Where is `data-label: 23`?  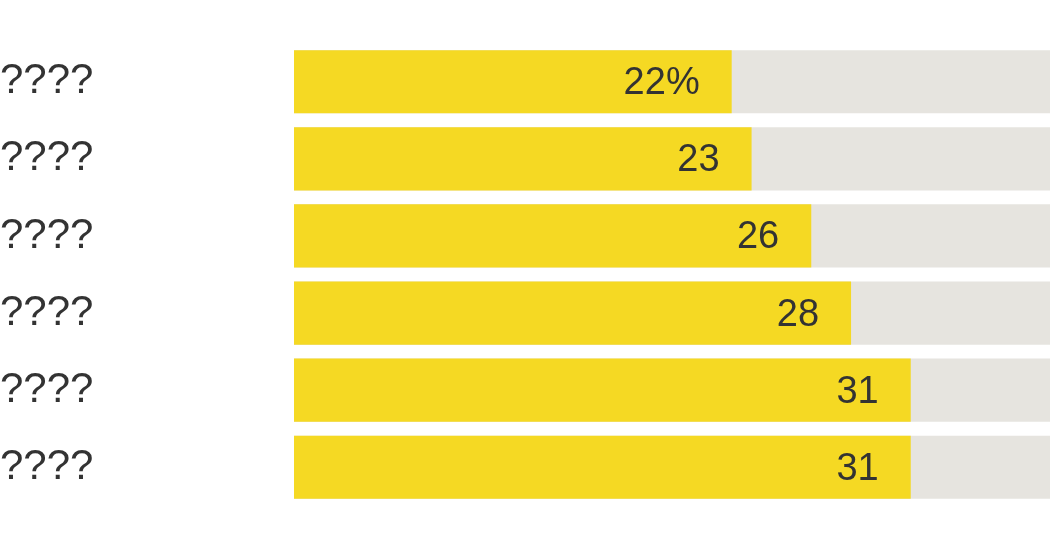
data-label: 23 is located at coordinates (698, 158).